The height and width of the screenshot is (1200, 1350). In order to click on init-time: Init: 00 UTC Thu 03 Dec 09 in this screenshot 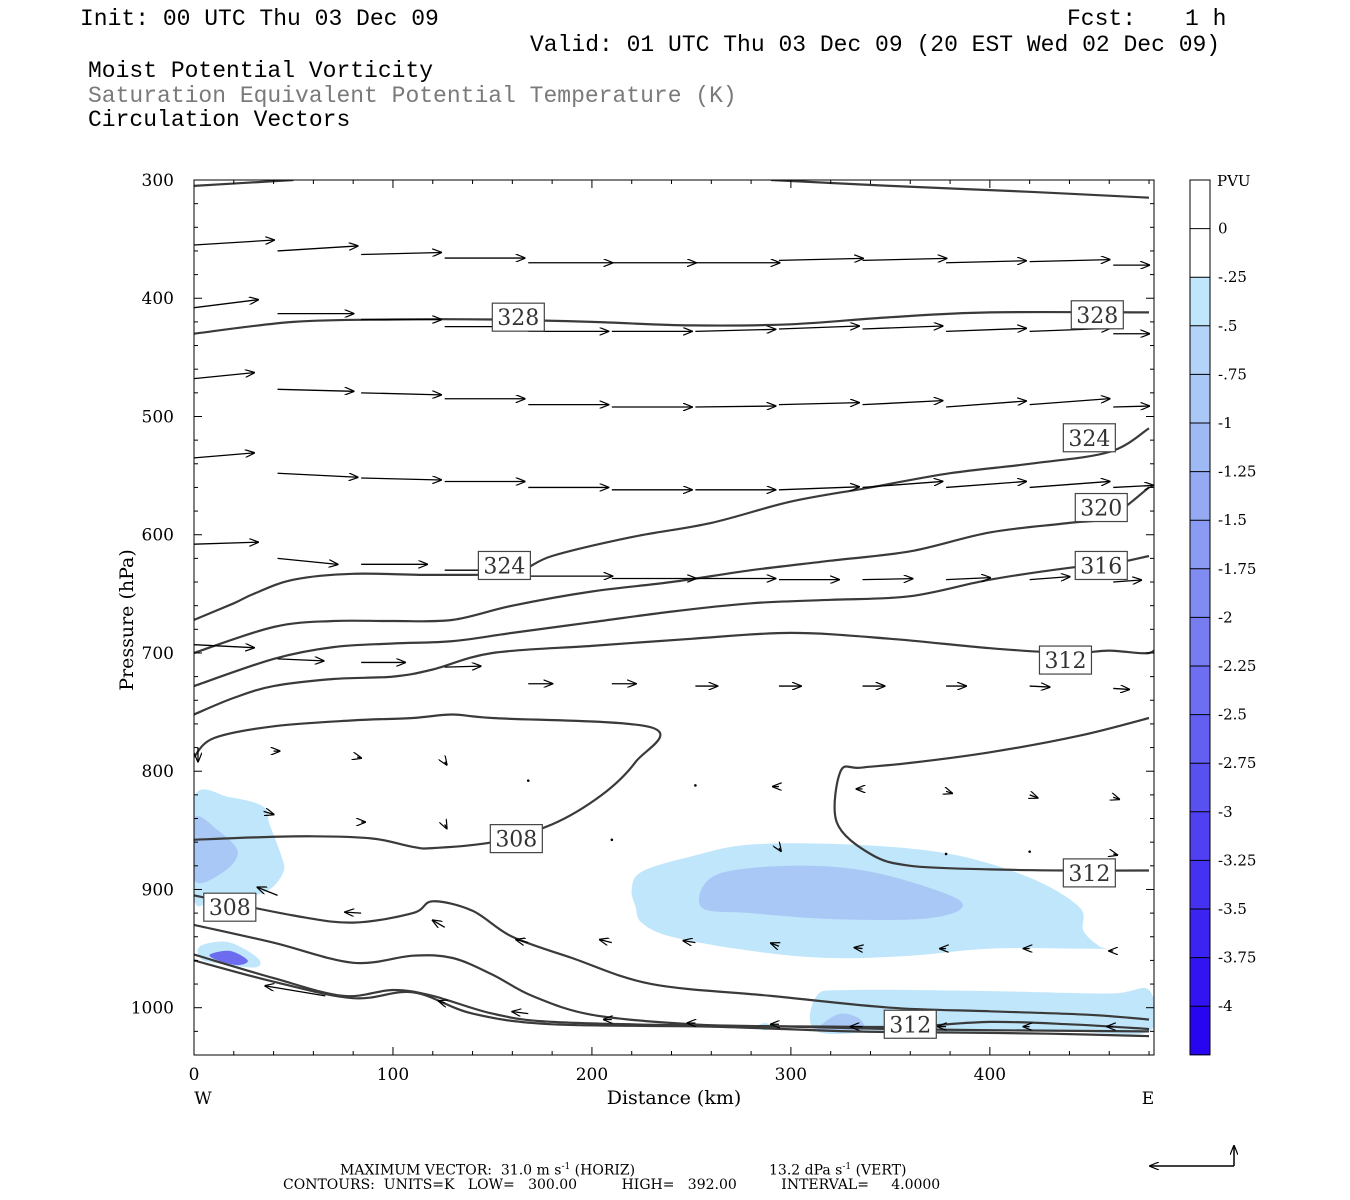, I will do `click(259, 19)`.